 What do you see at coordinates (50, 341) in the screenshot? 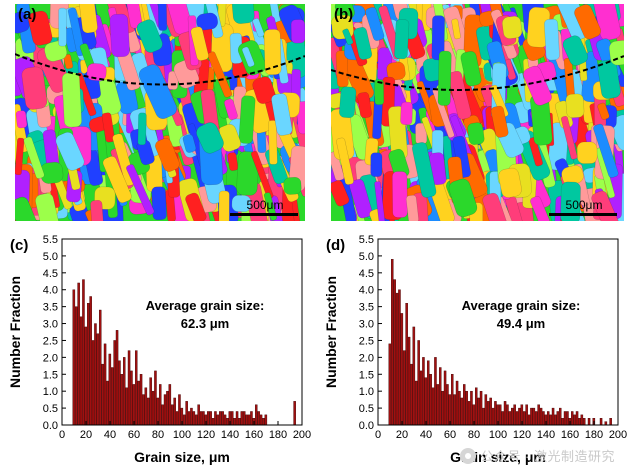
I see `y-tick-label: 2.5` at bounding box center [50, 341].